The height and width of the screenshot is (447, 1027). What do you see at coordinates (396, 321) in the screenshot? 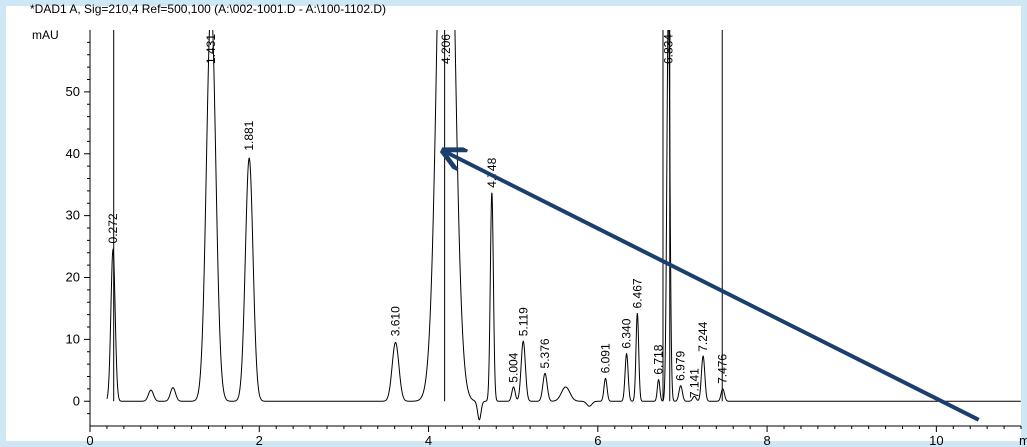
I see `peak-label: 3.610` at bounding box center [396, 321].